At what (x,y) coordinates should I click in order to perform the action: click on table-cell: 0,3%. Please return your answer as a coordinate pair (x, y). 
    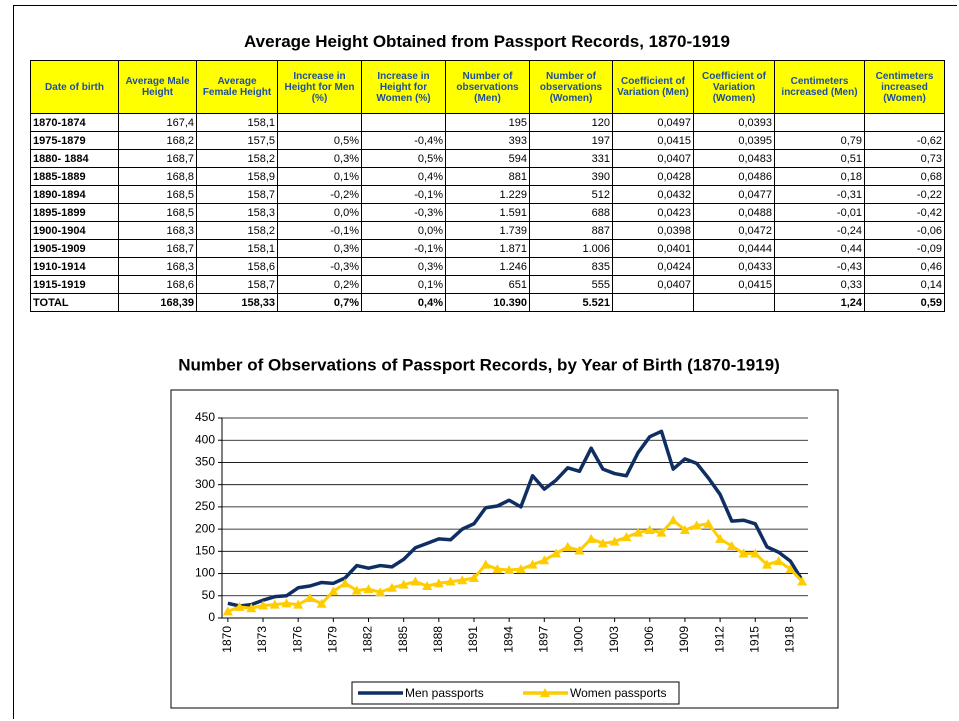
    Looking at the image, I should click on (319, 248).